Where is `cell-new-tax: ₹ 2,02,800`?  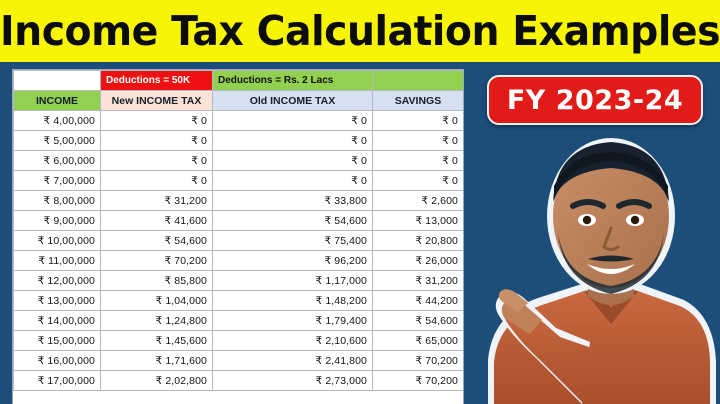 cell-new-tax: ₹ 2,02,800 is located at coordinates (156, 380).